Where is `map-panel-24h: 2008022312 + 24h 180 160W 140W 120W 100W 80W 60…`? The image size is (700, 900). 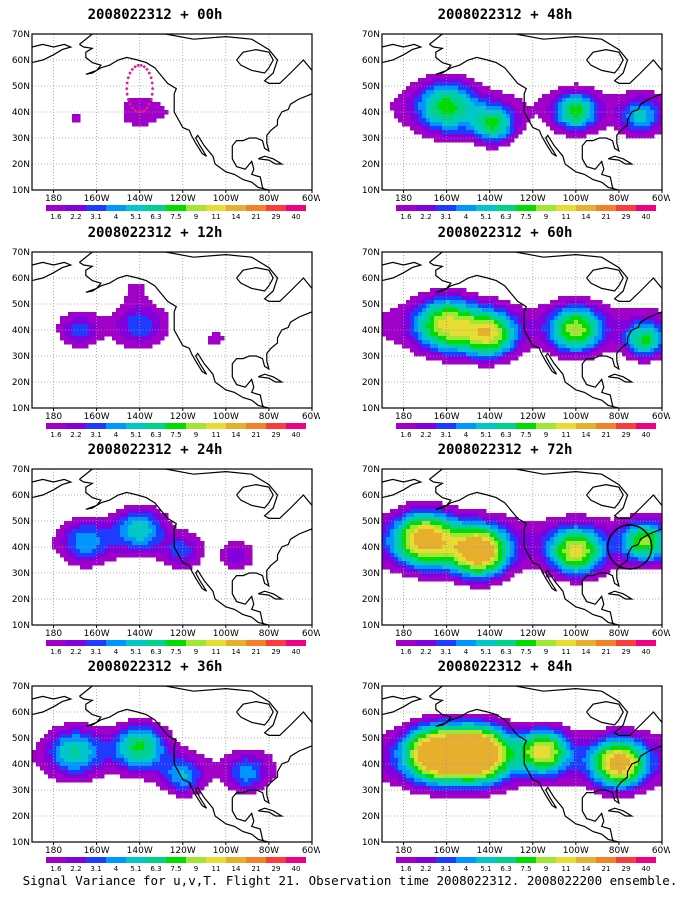 map-panel-24h: 2008022312 + 24h 180 160W 140W 120W 100W 80W 60… is located at coordinates (160, 548).